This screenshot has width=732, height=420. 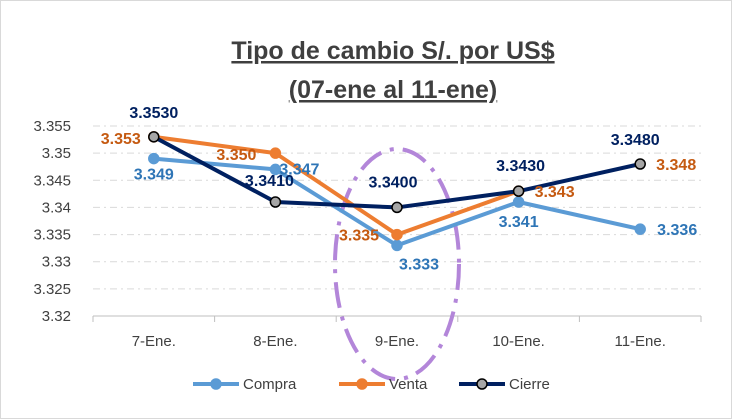 What do you see at coordinates (154, 341) in the screenshot?
I see `x-tick-label: 7-Ene.` at bounding box center [154, 341].